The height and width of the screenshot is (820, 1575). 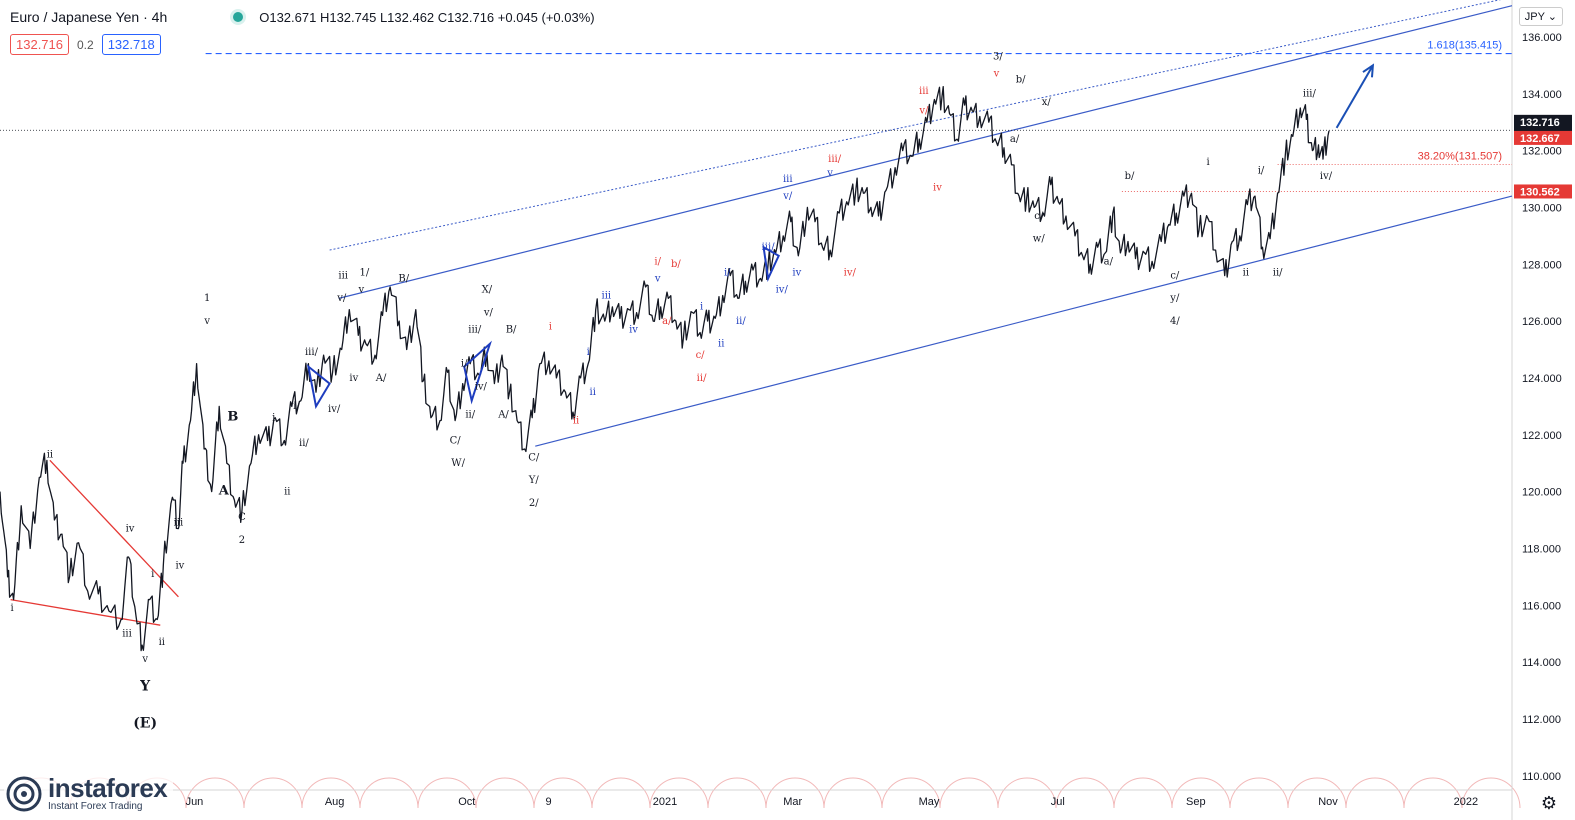 What do you see at coordinates (232, 417) in the screenshot?
I see `wave-label: B` at bounding box center [232, 417].